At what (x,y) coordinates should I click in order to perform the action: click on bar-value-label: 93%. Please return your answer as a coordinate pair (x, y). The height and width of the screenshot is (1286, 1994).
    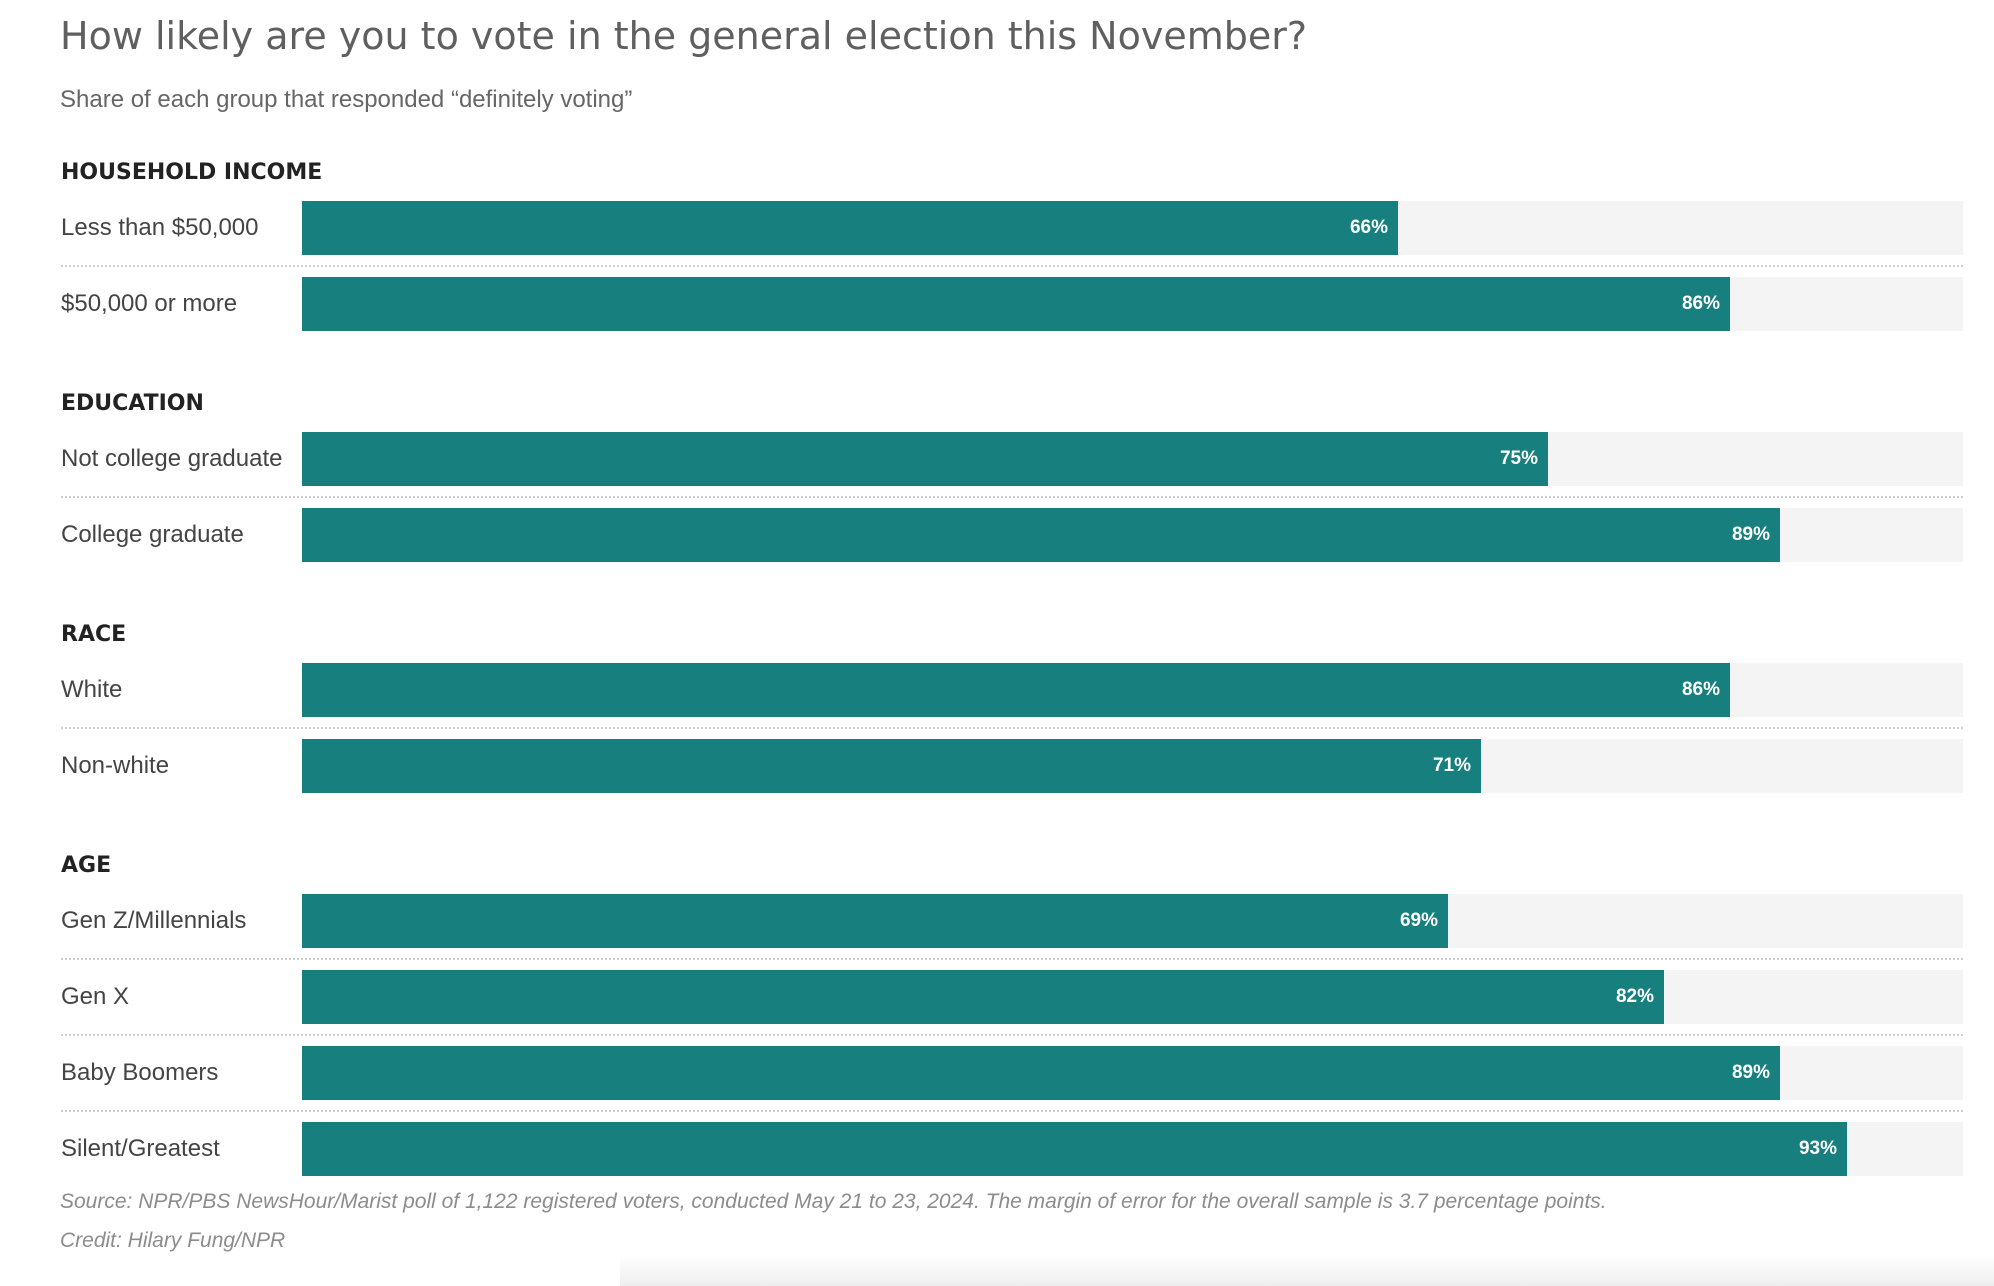
    Looking at the image, I should click on (1817, 1148).